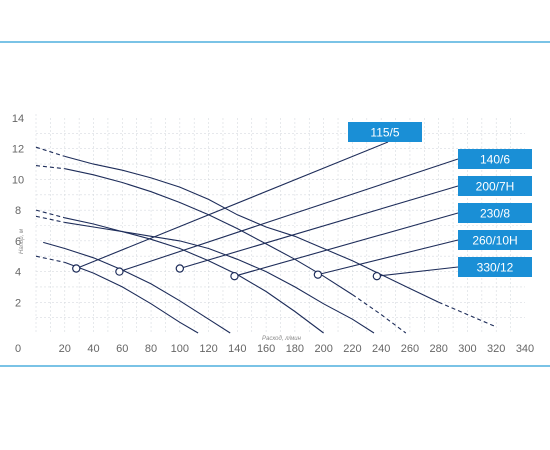  Describe the element at coordinates (50, 214) in the screenshot. I see `curve-200-7H-dash-start` at that location.